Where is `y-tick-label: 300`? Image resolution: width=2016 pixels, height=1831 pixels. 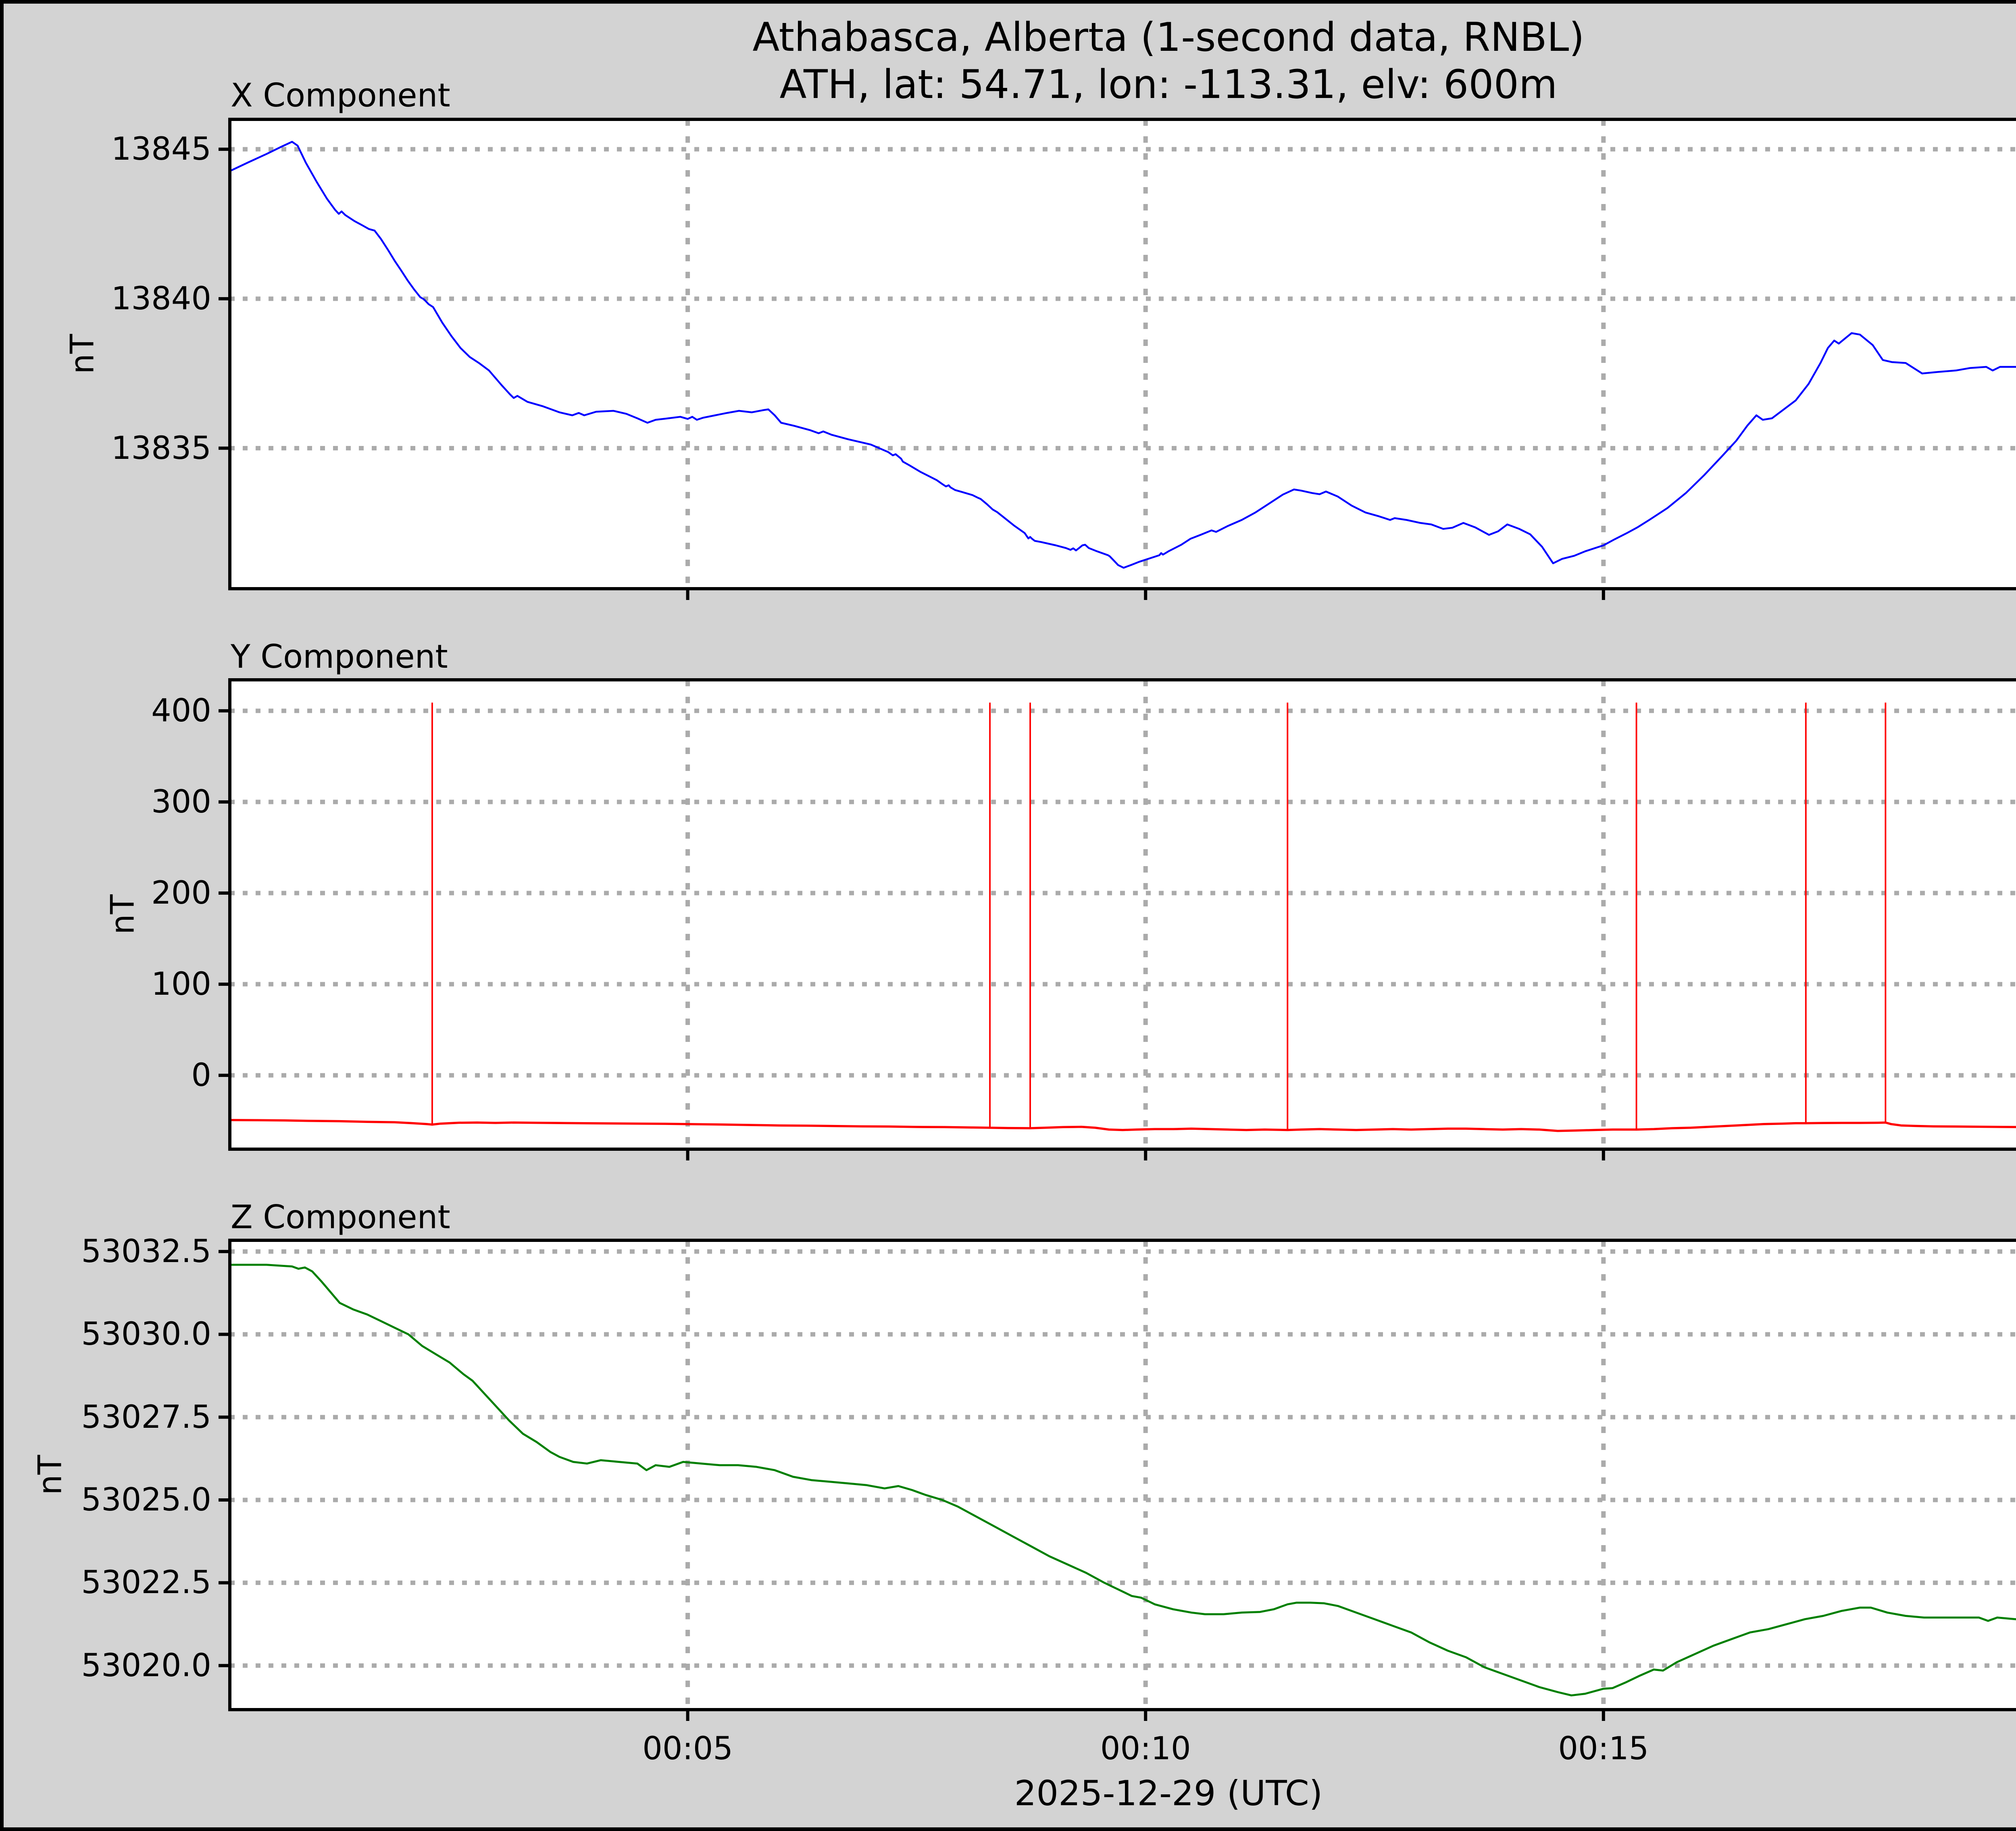 y-tick-label: 300 is located at coordinates (181, 801).